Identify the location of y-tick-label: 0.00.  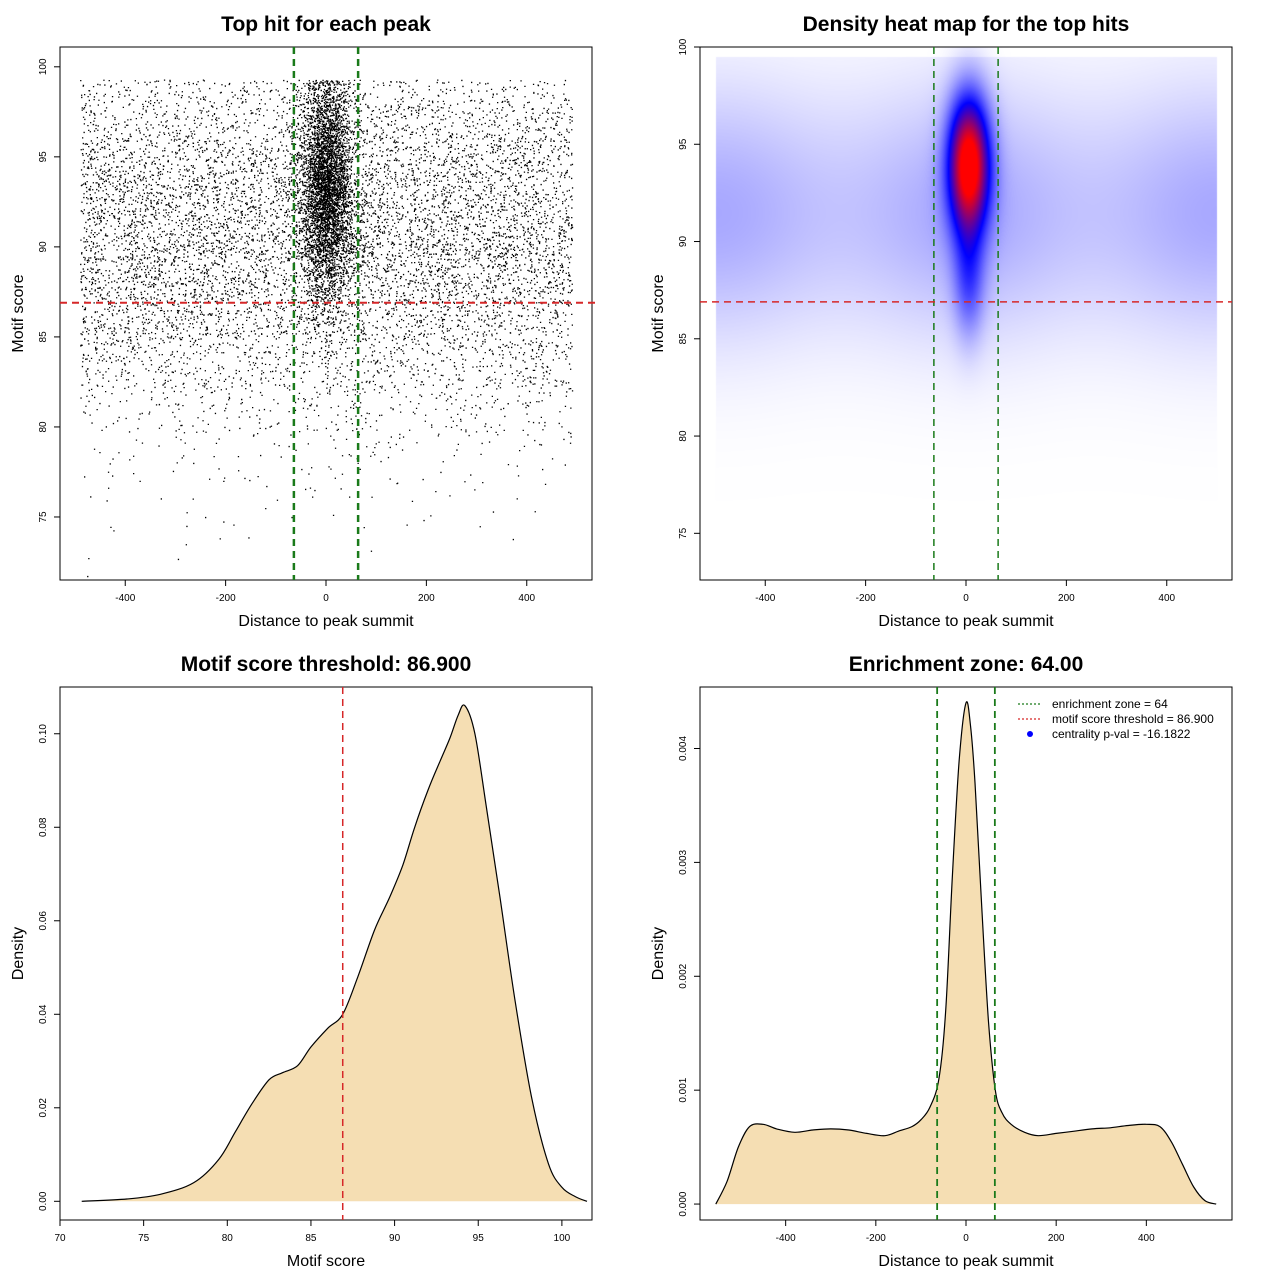
(43, 1201).